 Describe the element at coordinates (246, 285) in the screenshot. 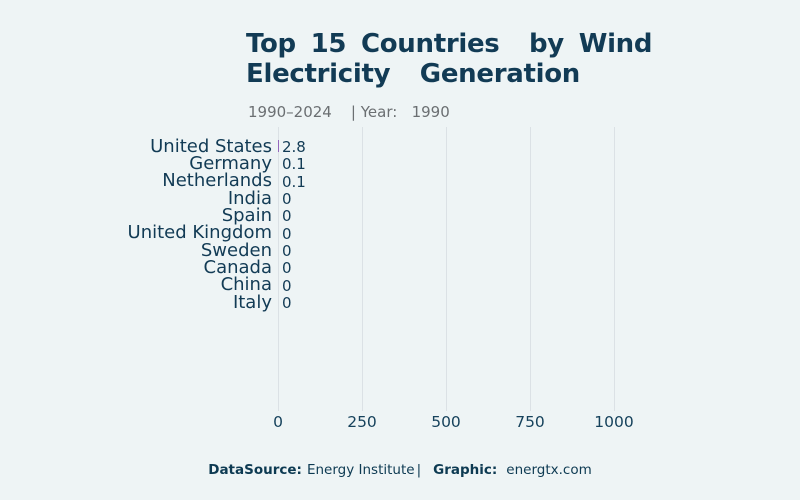

I see `country-label: China` at that location.